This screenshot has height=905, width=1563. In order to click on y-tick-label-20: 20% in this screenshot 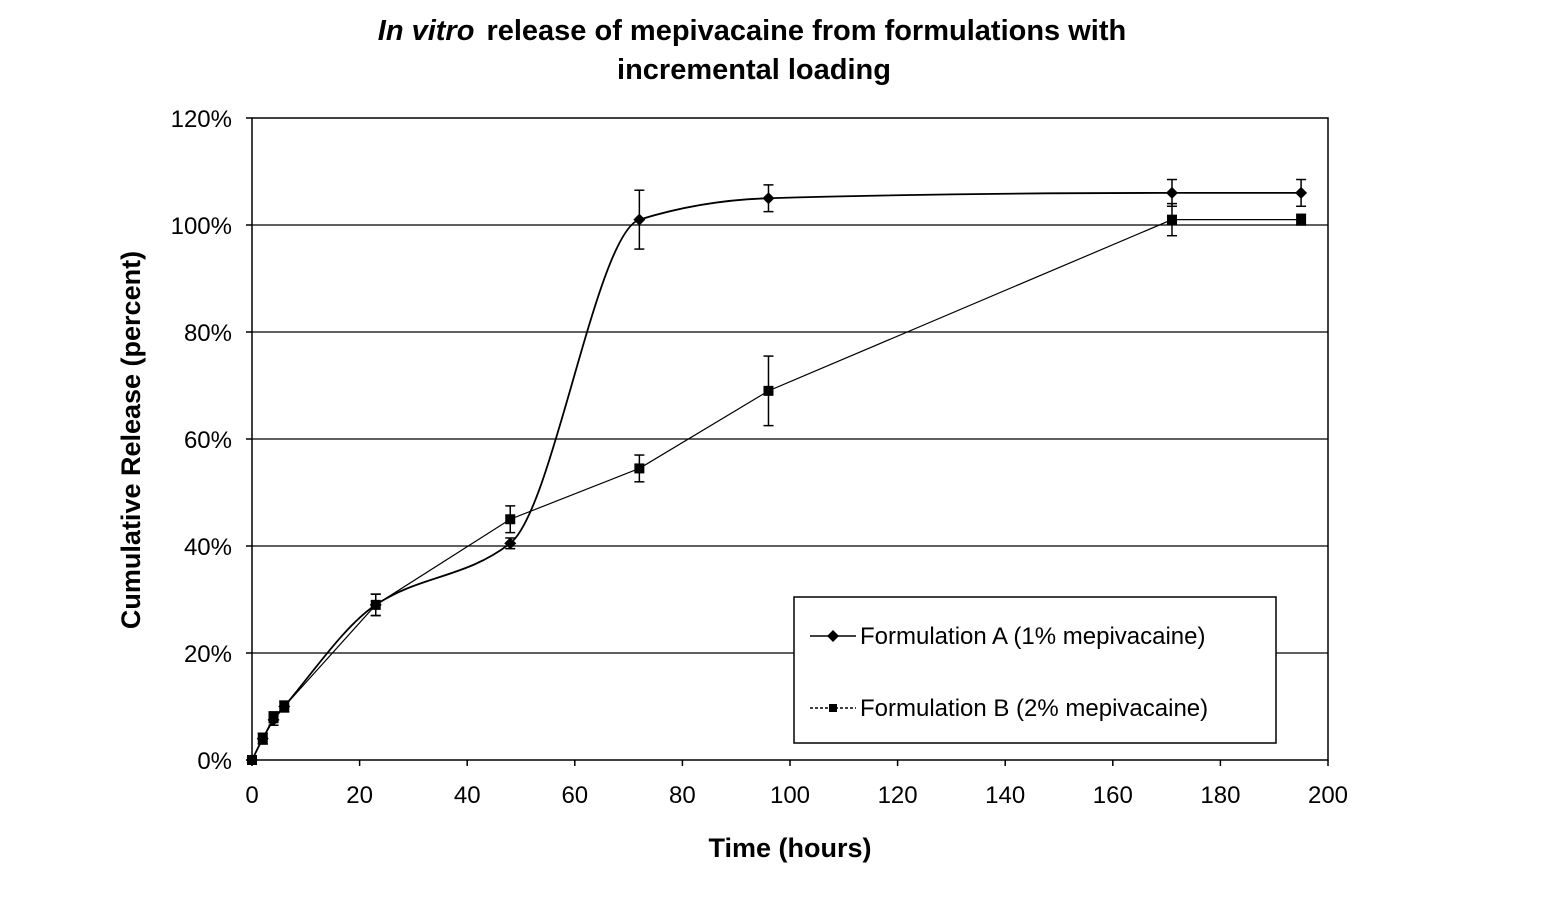, I will do `click(208, 654)`.